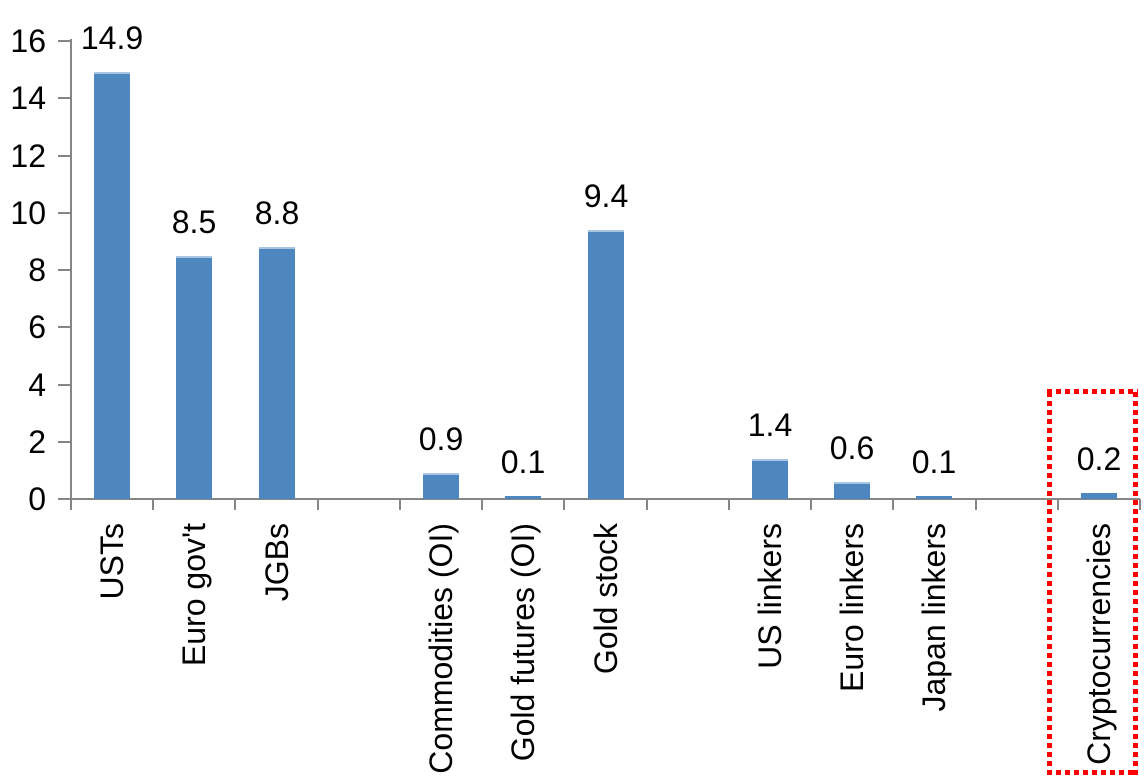  What do you see at coordinates (852, 607) in the screenshot?
I see `category-label: Euro linkers` at bounding box center [852, 607].